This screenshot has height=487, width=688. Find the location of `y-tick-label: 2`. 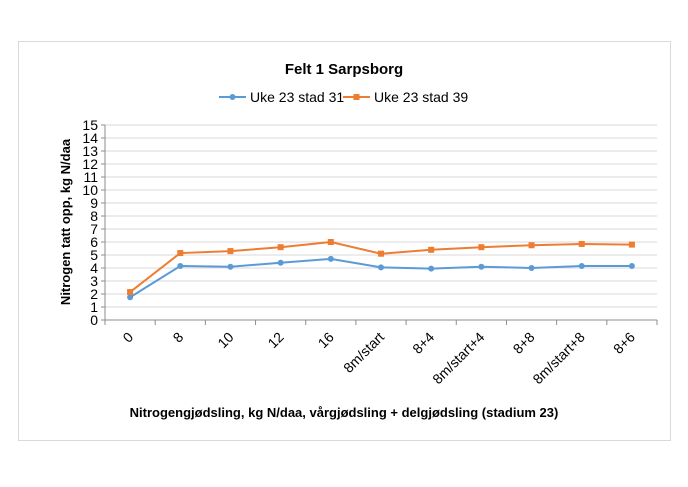

y-tick-label: 2 is located at coordinates (94, 294).